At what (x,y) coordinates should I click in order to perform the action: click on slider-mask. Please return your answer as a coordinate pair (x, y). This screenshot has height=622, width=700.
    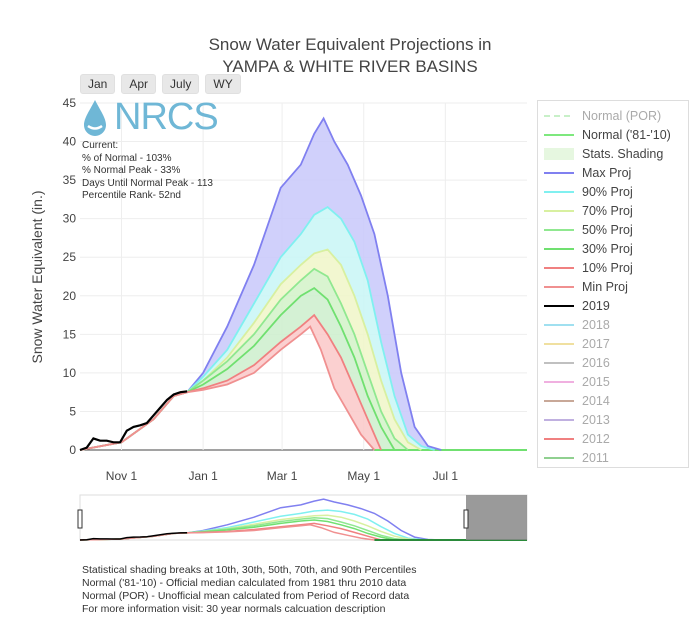
    Looking at the image, I should click on (496, 517).